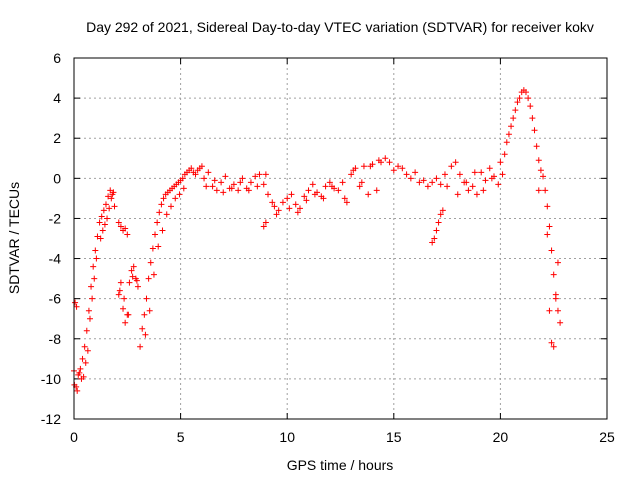 The height and width of the screenshot is (480, 640). What do you see at coordinates (57, 178) in the screenshot?
I see `y-tick-label: 0` at bounding box center [57, 178].